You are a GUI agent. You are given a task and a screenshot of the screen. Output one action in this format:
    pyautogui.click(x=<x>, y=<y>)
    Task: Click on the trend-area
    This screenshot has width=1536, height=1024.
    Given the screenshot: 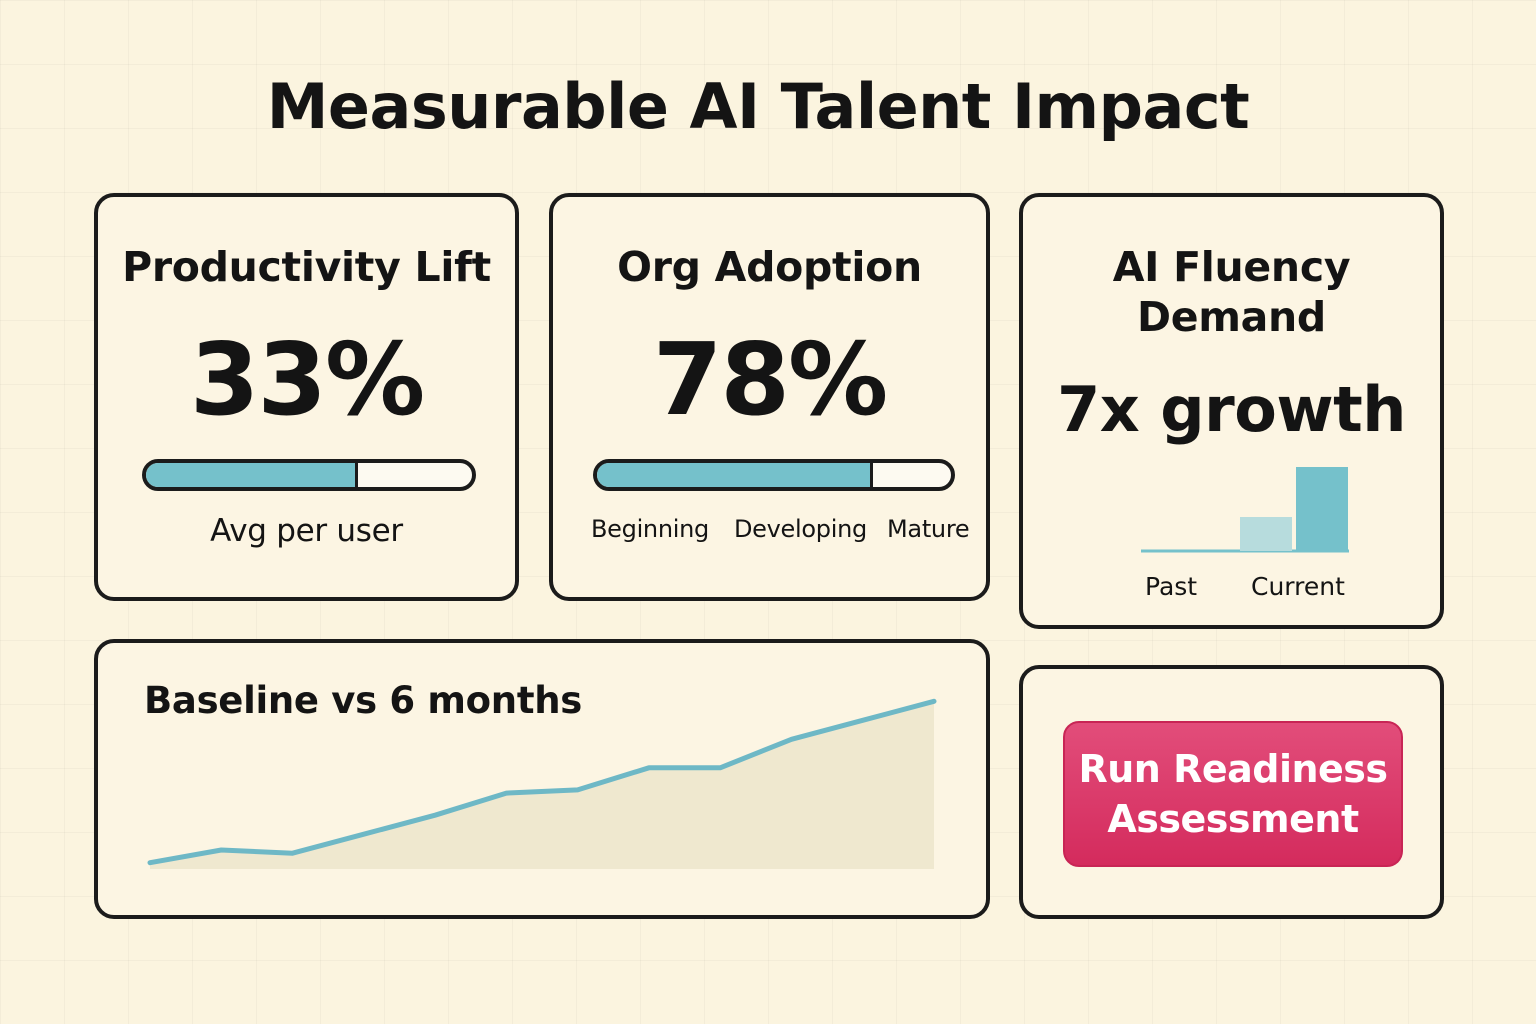 What is the action you would take?
    pyautogui.click(x=542, y=785)
    